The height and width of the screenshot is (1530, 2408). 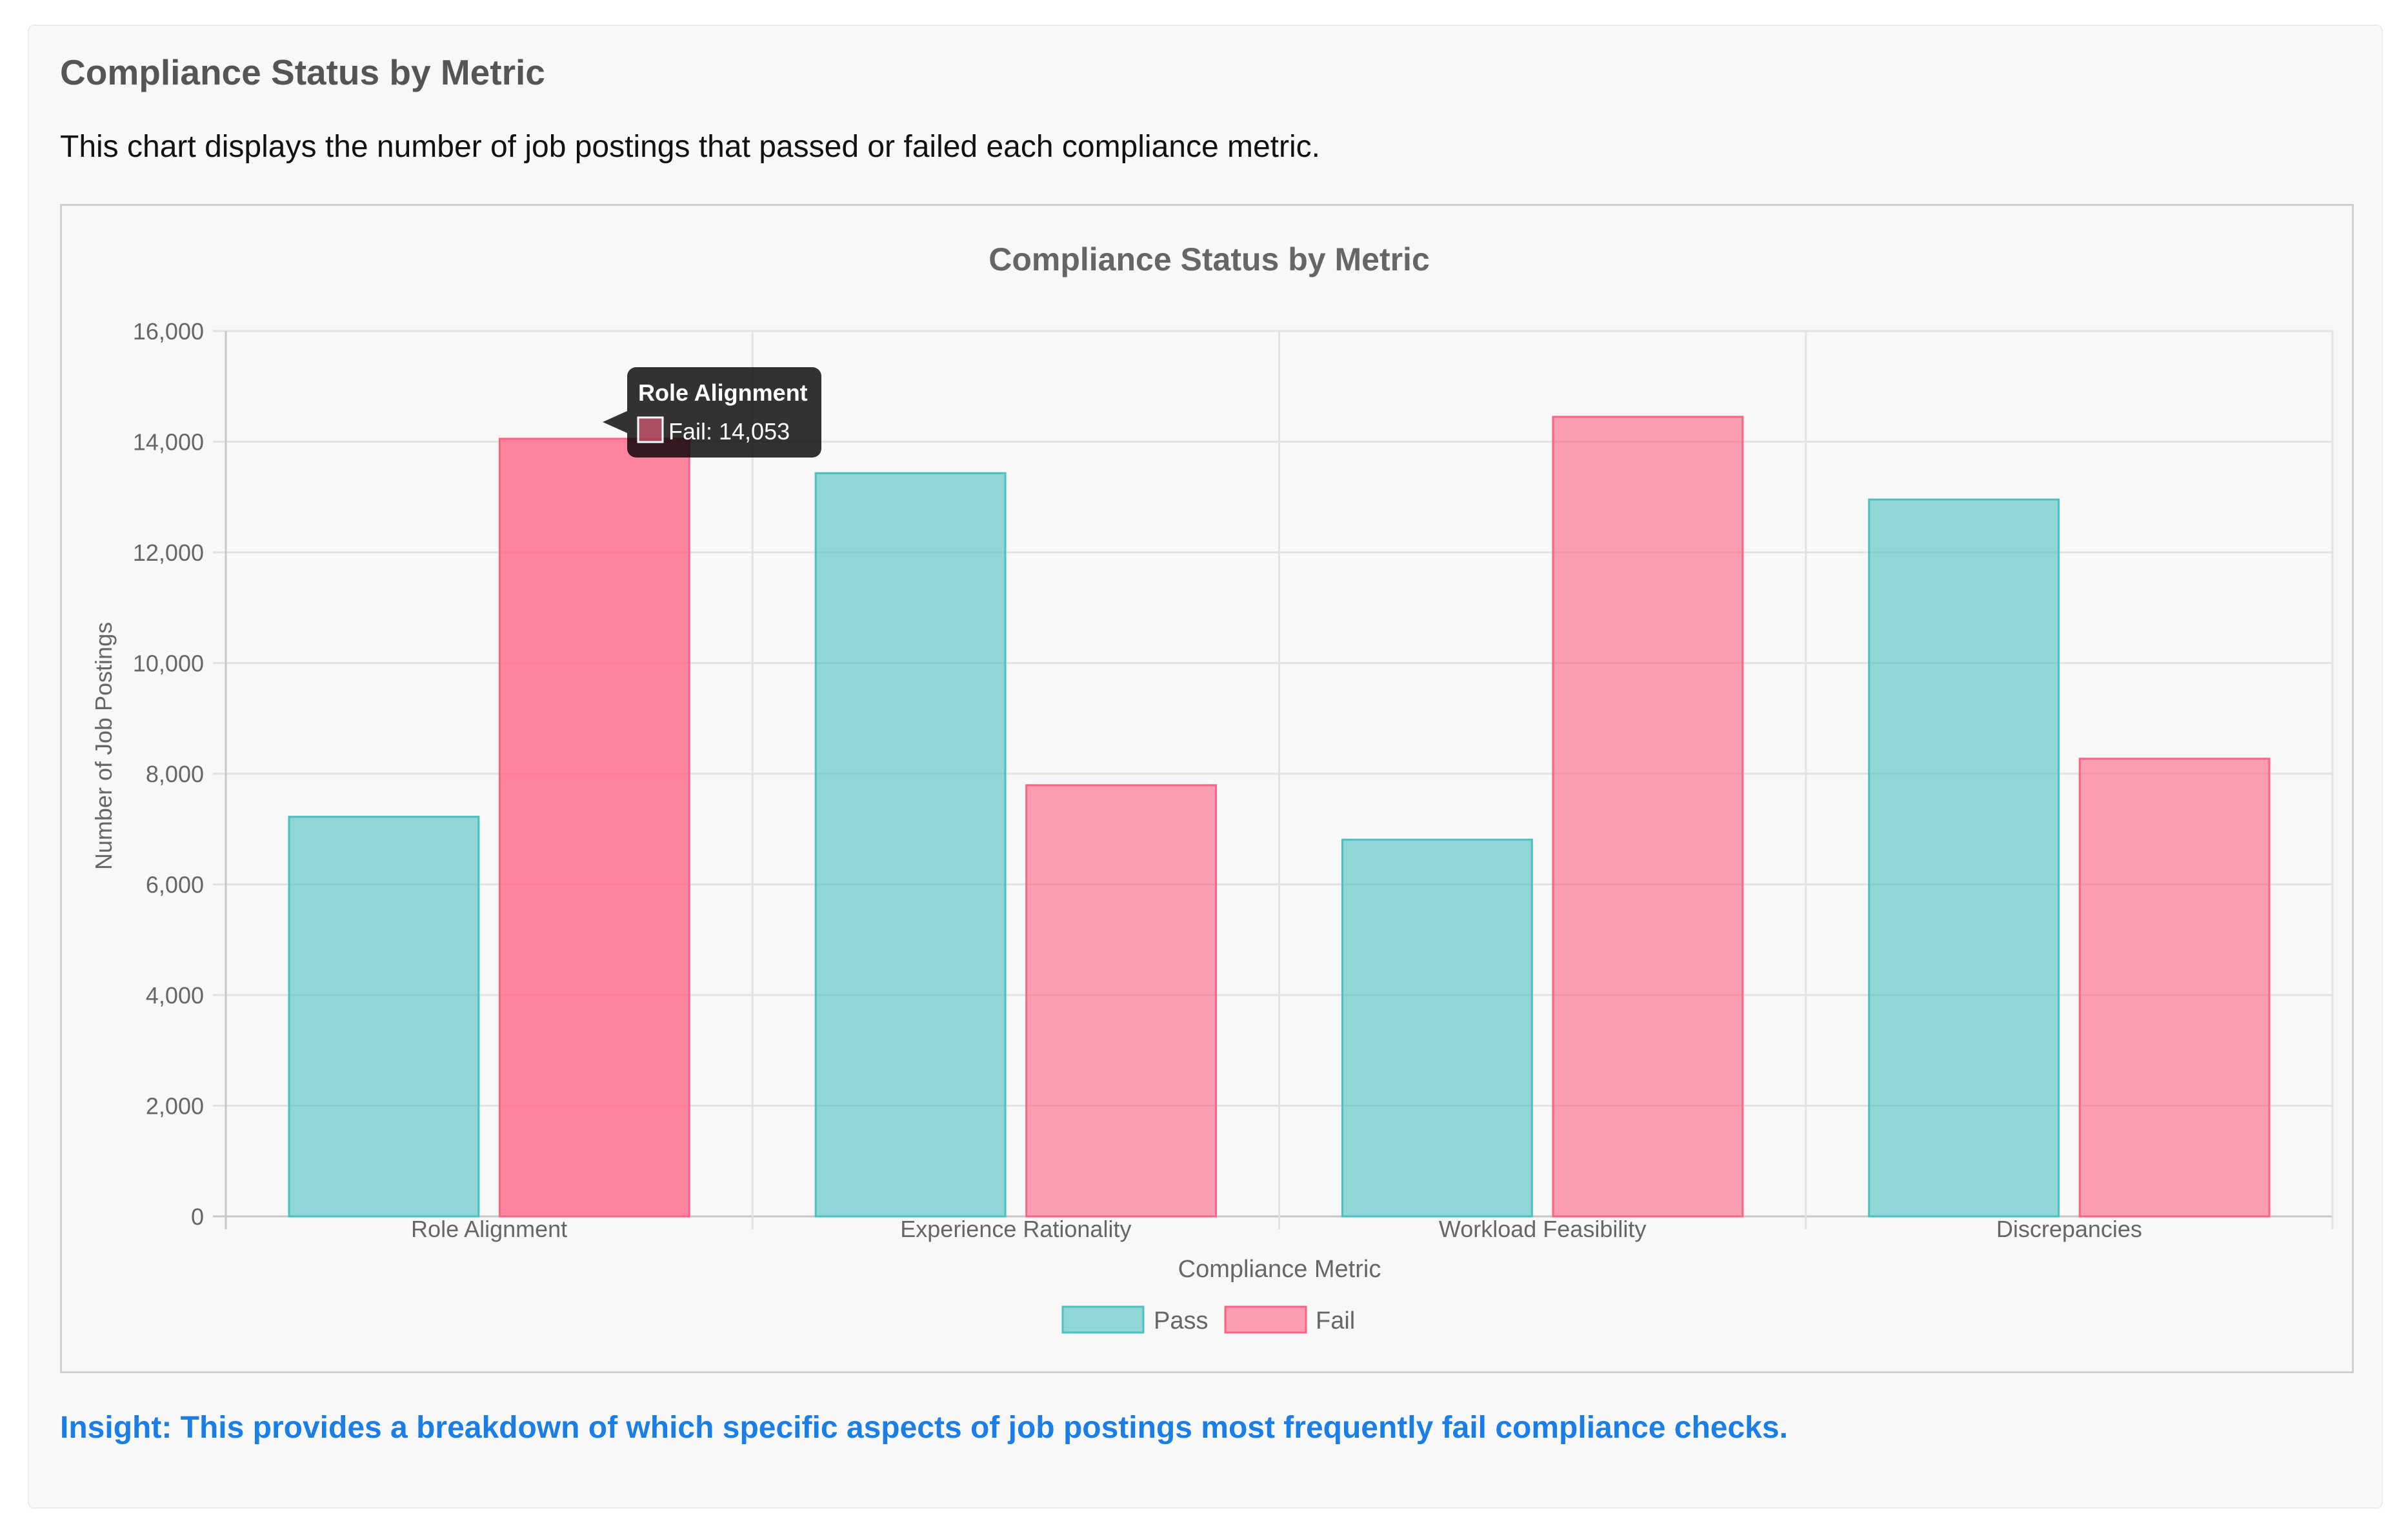 I want to click on legend-swatch-fail, so click(x=1266, y=1320).